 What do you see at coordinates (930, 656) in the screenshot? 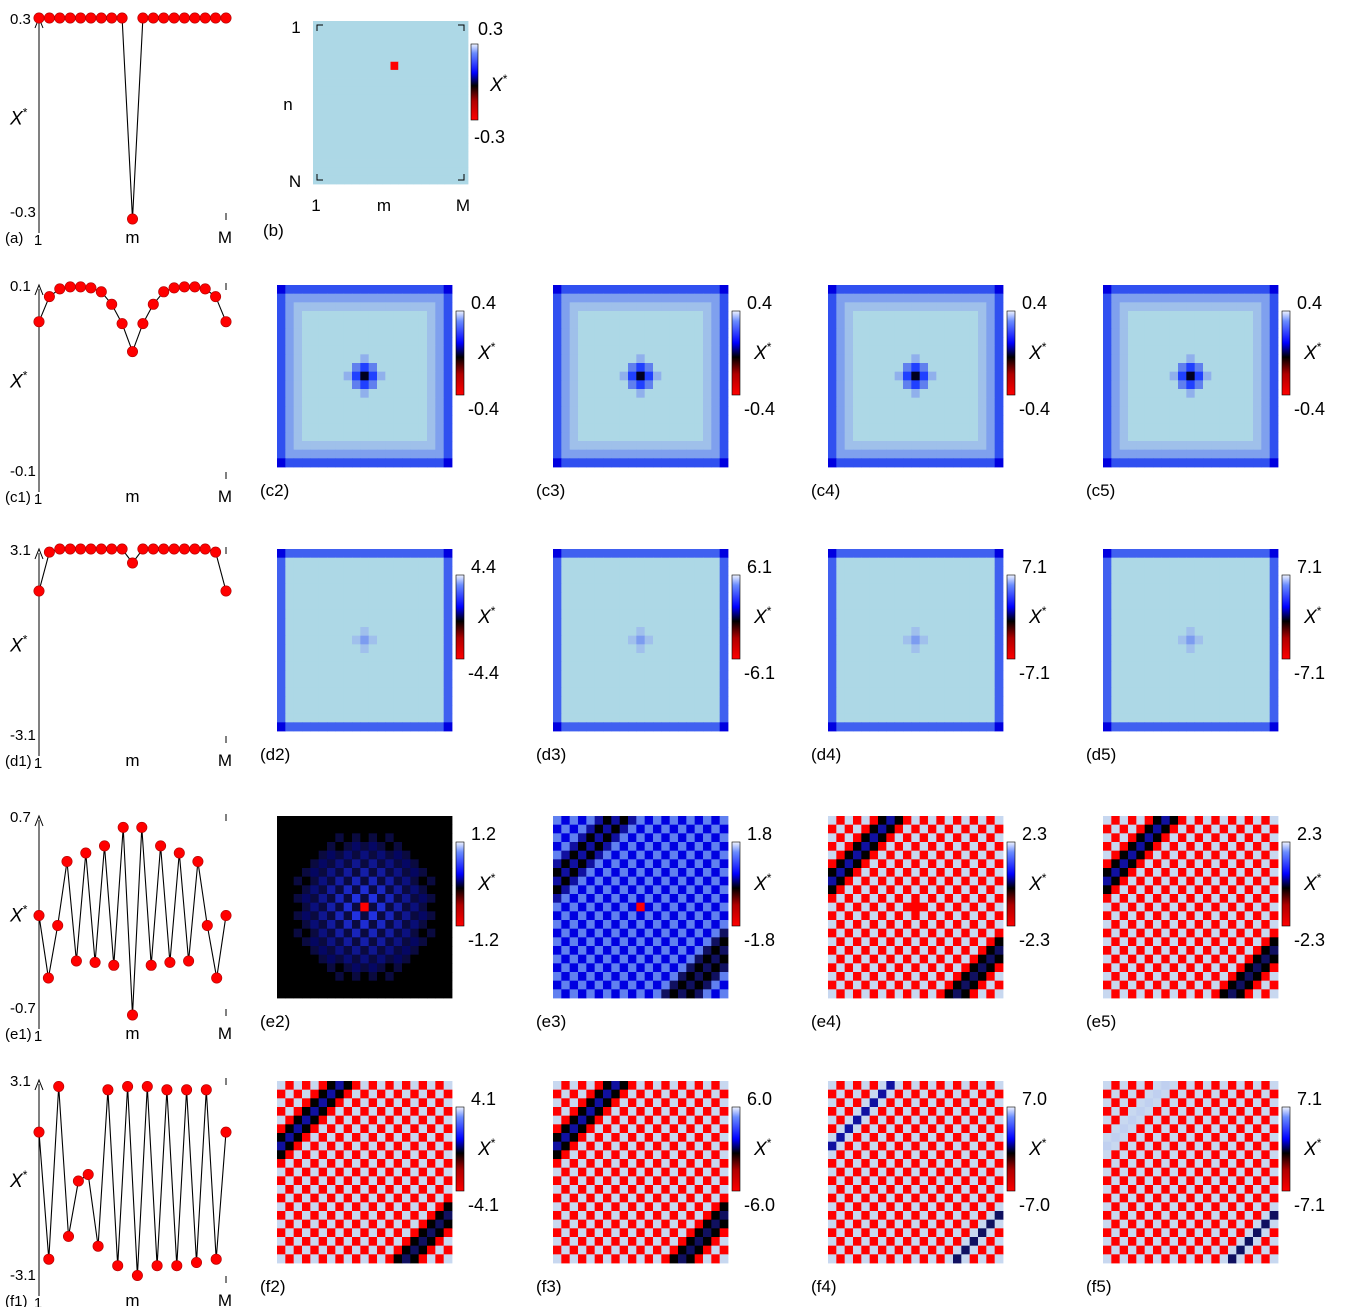
I see `heatmap-panel-d4: 7.1-7.1X*(d4)` at bounding box center [930, 656].